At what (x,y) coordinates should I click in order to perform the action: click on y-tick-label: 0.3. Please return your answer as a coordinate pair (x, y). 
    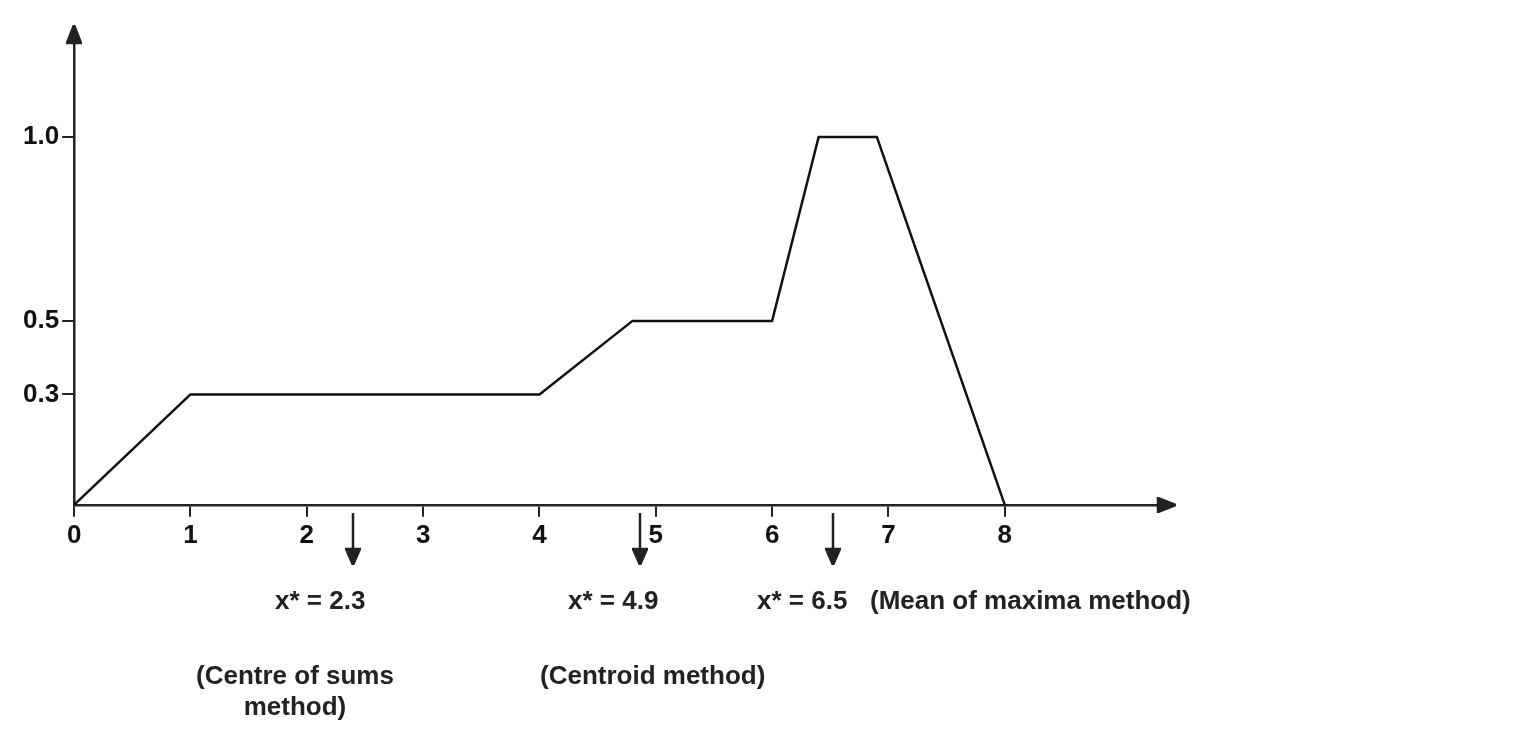
    Looking at the image, I should click on (41, 392).